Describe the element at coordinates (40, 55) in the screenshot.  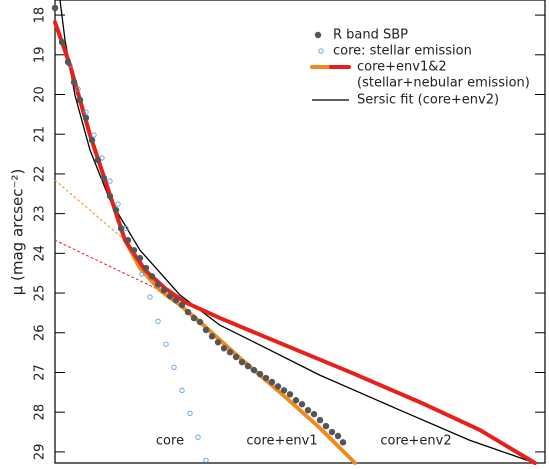
I see `y-tick-label: 19` at that location.